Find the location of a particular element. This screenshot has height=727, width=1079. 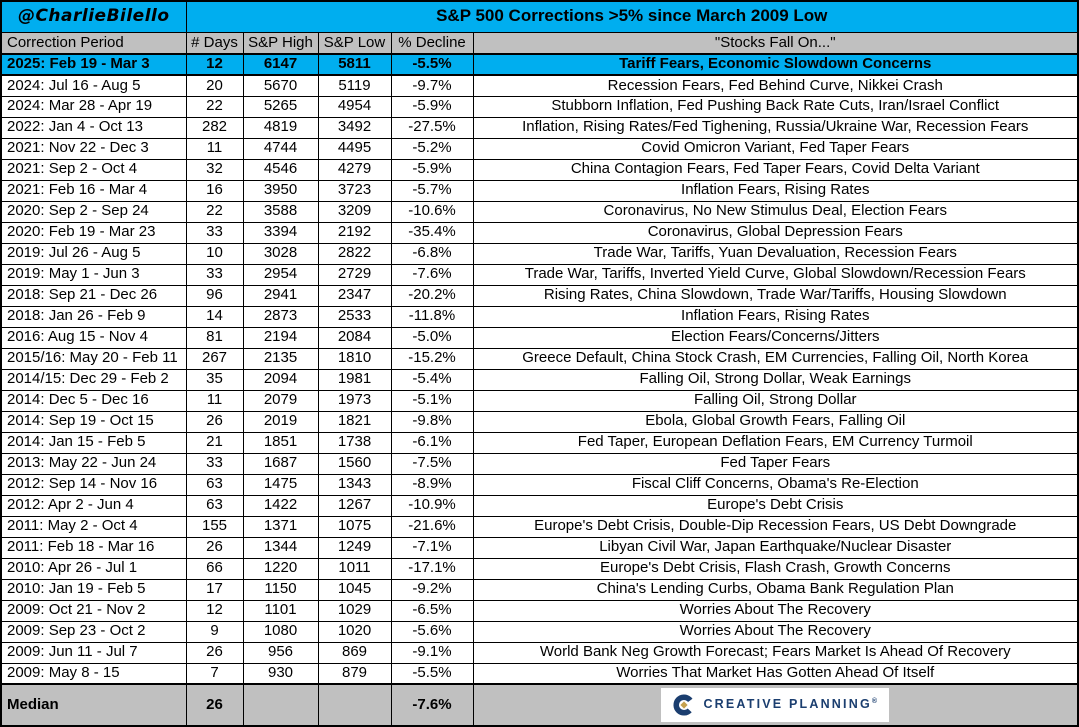

sp-high-cell: 3950 is located at coordinates (280, 190).